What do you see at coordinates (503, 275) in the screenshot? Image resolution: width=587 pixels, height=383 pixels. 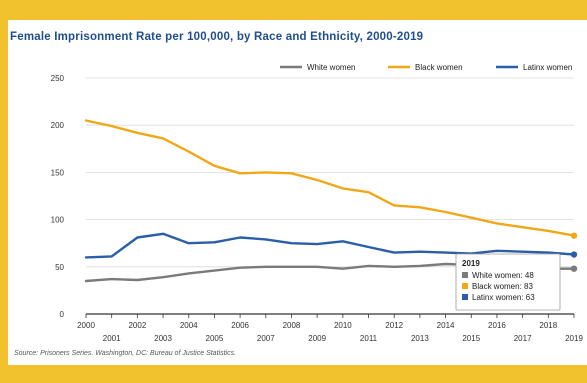 I see `callout-item-label: White women: 48` at bounding box center [503, 275].